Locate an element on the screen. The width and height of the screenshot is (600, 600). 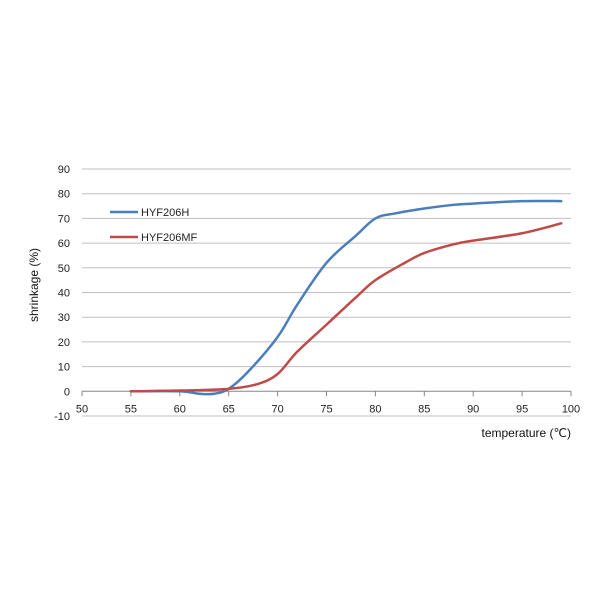
y-tick-label: 40 is located at coordinates (64, 294).